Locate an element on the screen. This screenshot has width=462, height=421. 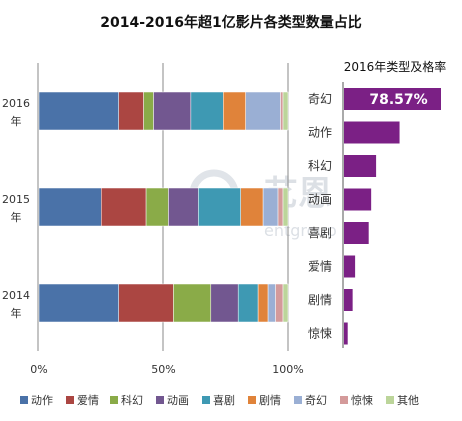
legend-label: 剧情 is located at coordinates (270, 400).